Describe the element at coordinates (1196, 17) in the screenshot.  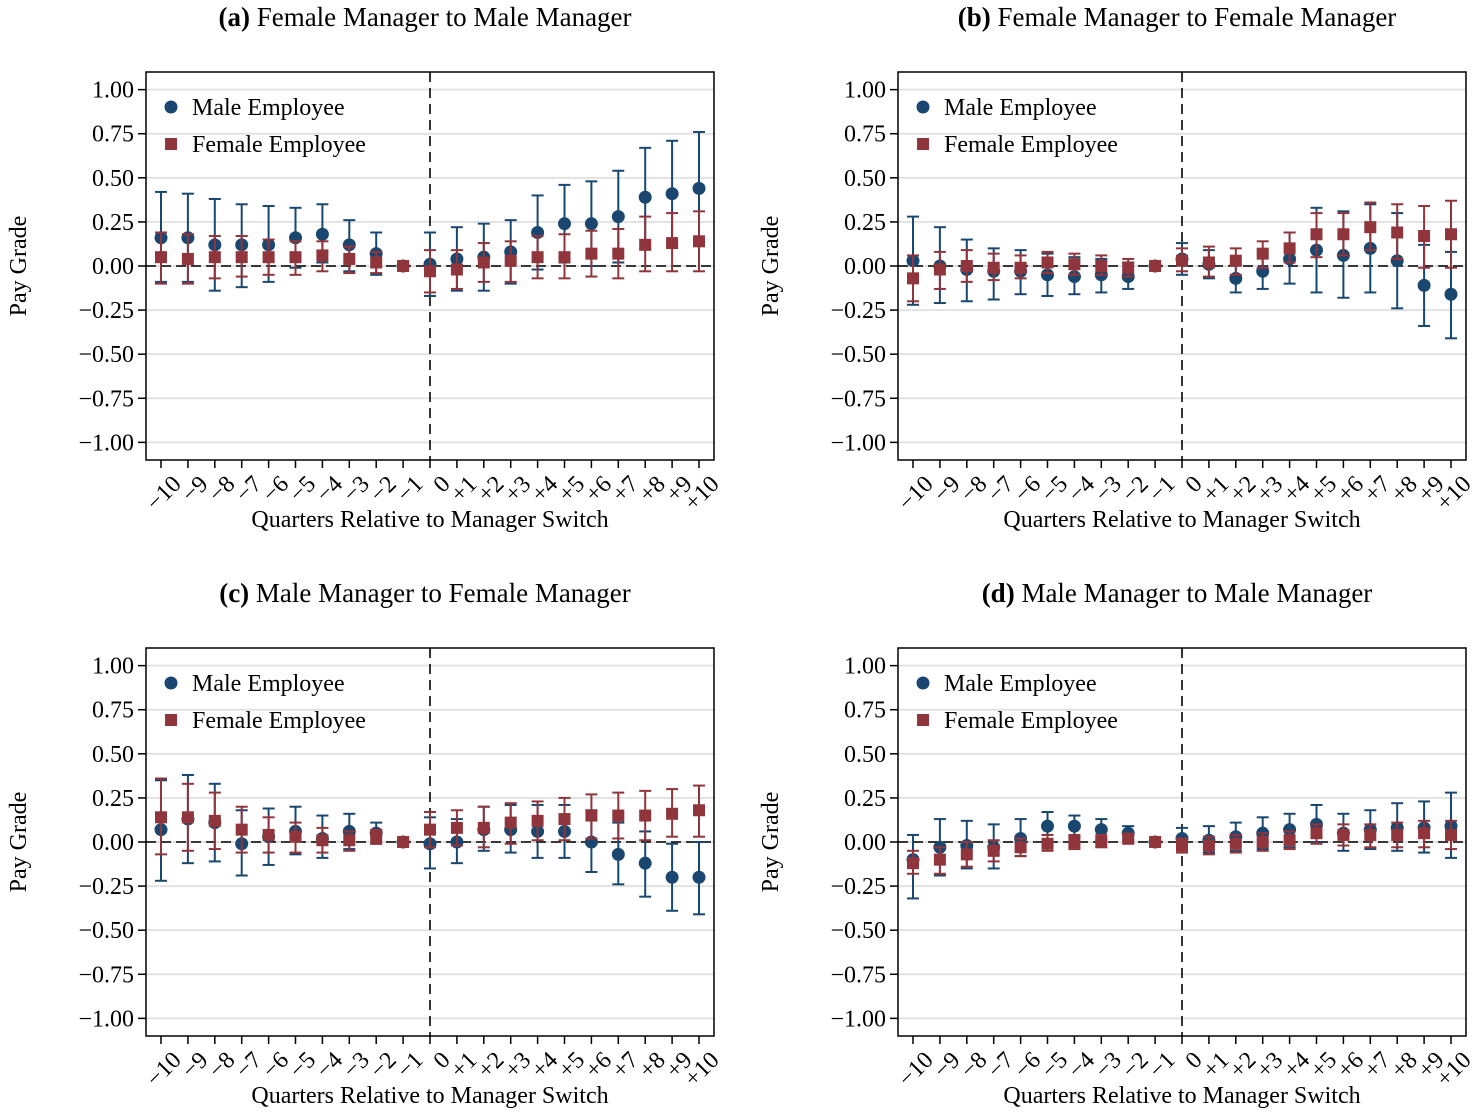
I see `panel-title-text: Female Manager to Female Manager` at that location.